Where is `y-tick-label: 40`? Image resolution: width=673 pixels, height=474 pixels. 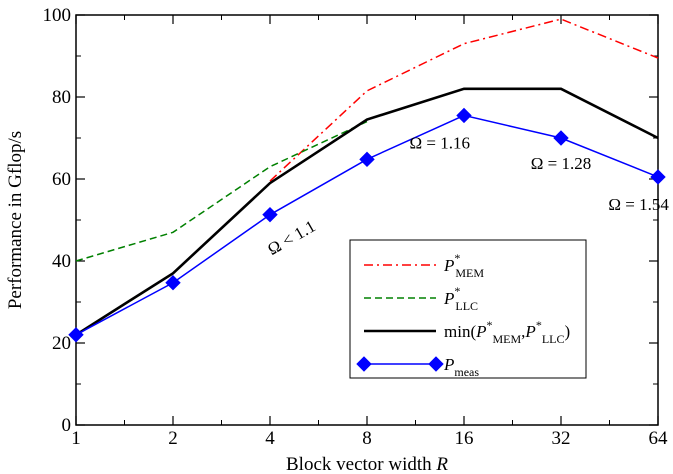 y-tick-label: 40 is located at coordinates (61, 261).